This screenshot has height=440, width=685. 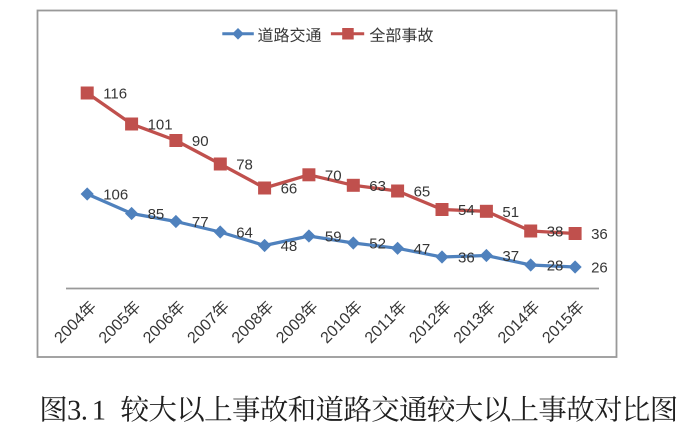 What do you see at coordinates (510, 256) in the screenshot?
I see `svg-text: 37` at bounding box center [510, 256].